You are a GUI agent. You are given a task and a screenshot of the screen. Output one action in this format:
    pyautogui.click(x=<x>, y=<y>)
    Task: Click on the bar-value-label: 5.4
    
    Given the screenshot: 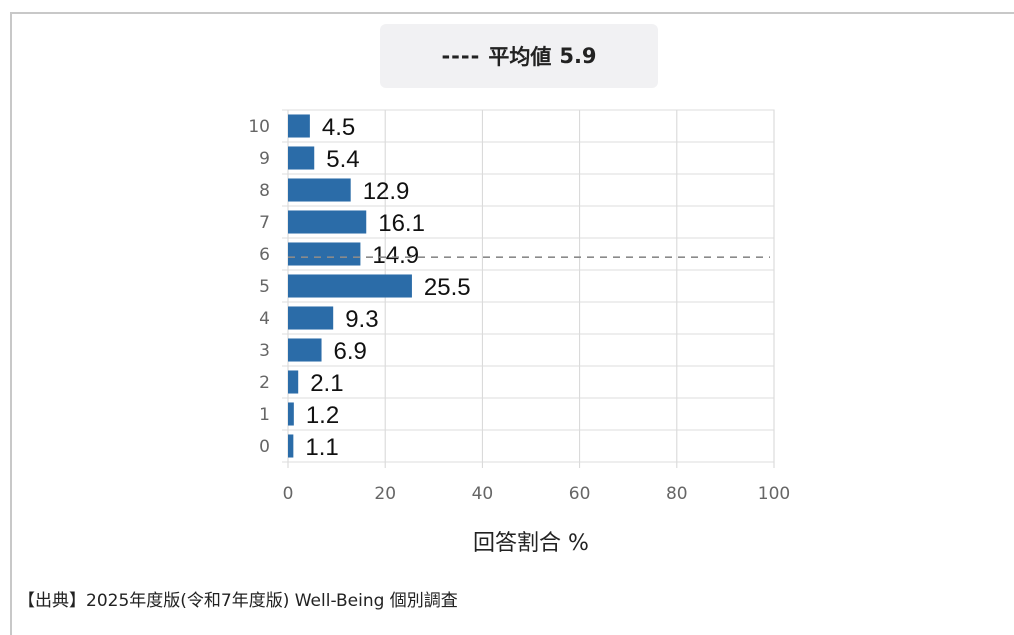 What is the action you would take?
    pyautogui.click(x=342, y=159)
    